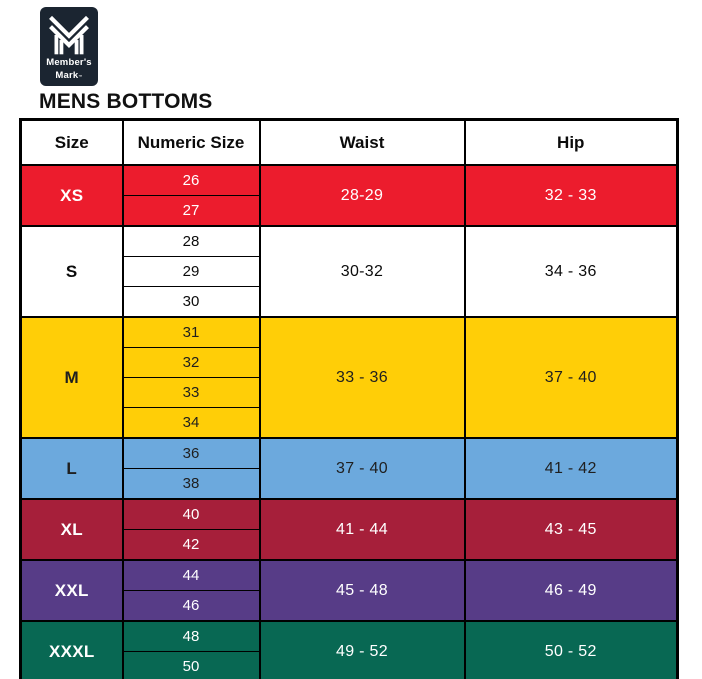 The image size is (702, 679). What do you see at coordinates (361, 468) in the screenshot?
I see `waist-cell: 37 - 40` at bounding box center [361, 468].